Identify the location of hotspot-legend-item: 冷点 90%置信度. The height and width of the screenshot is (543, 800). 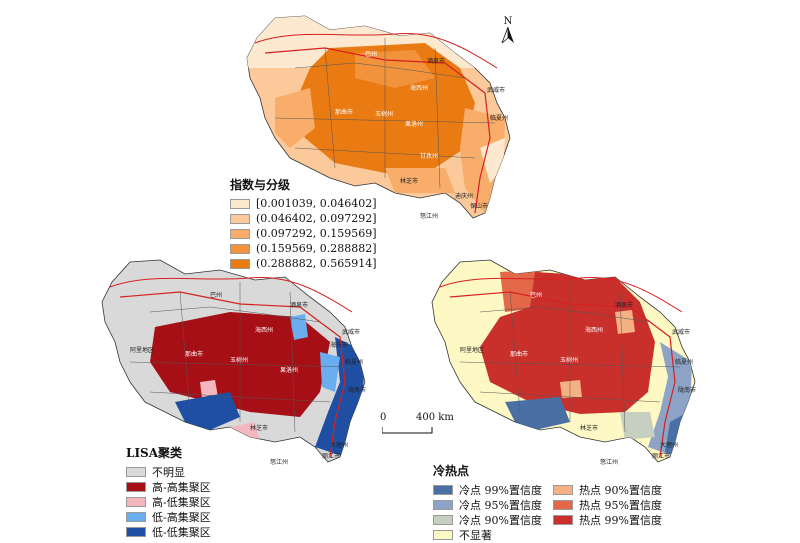
(493, 519).